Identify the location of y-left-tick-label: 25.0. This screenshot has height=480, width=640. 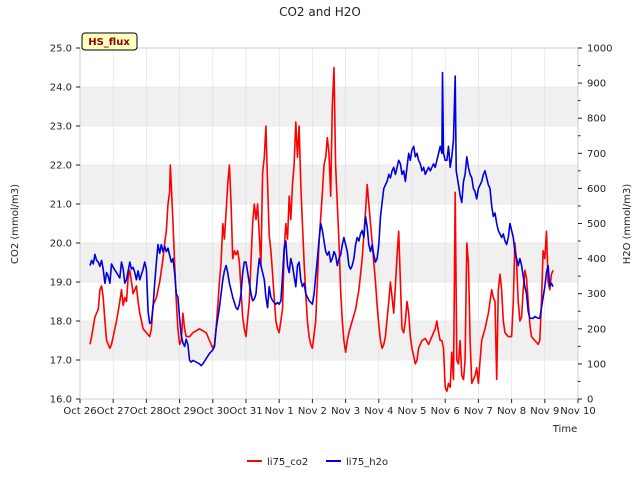
(61, 49).